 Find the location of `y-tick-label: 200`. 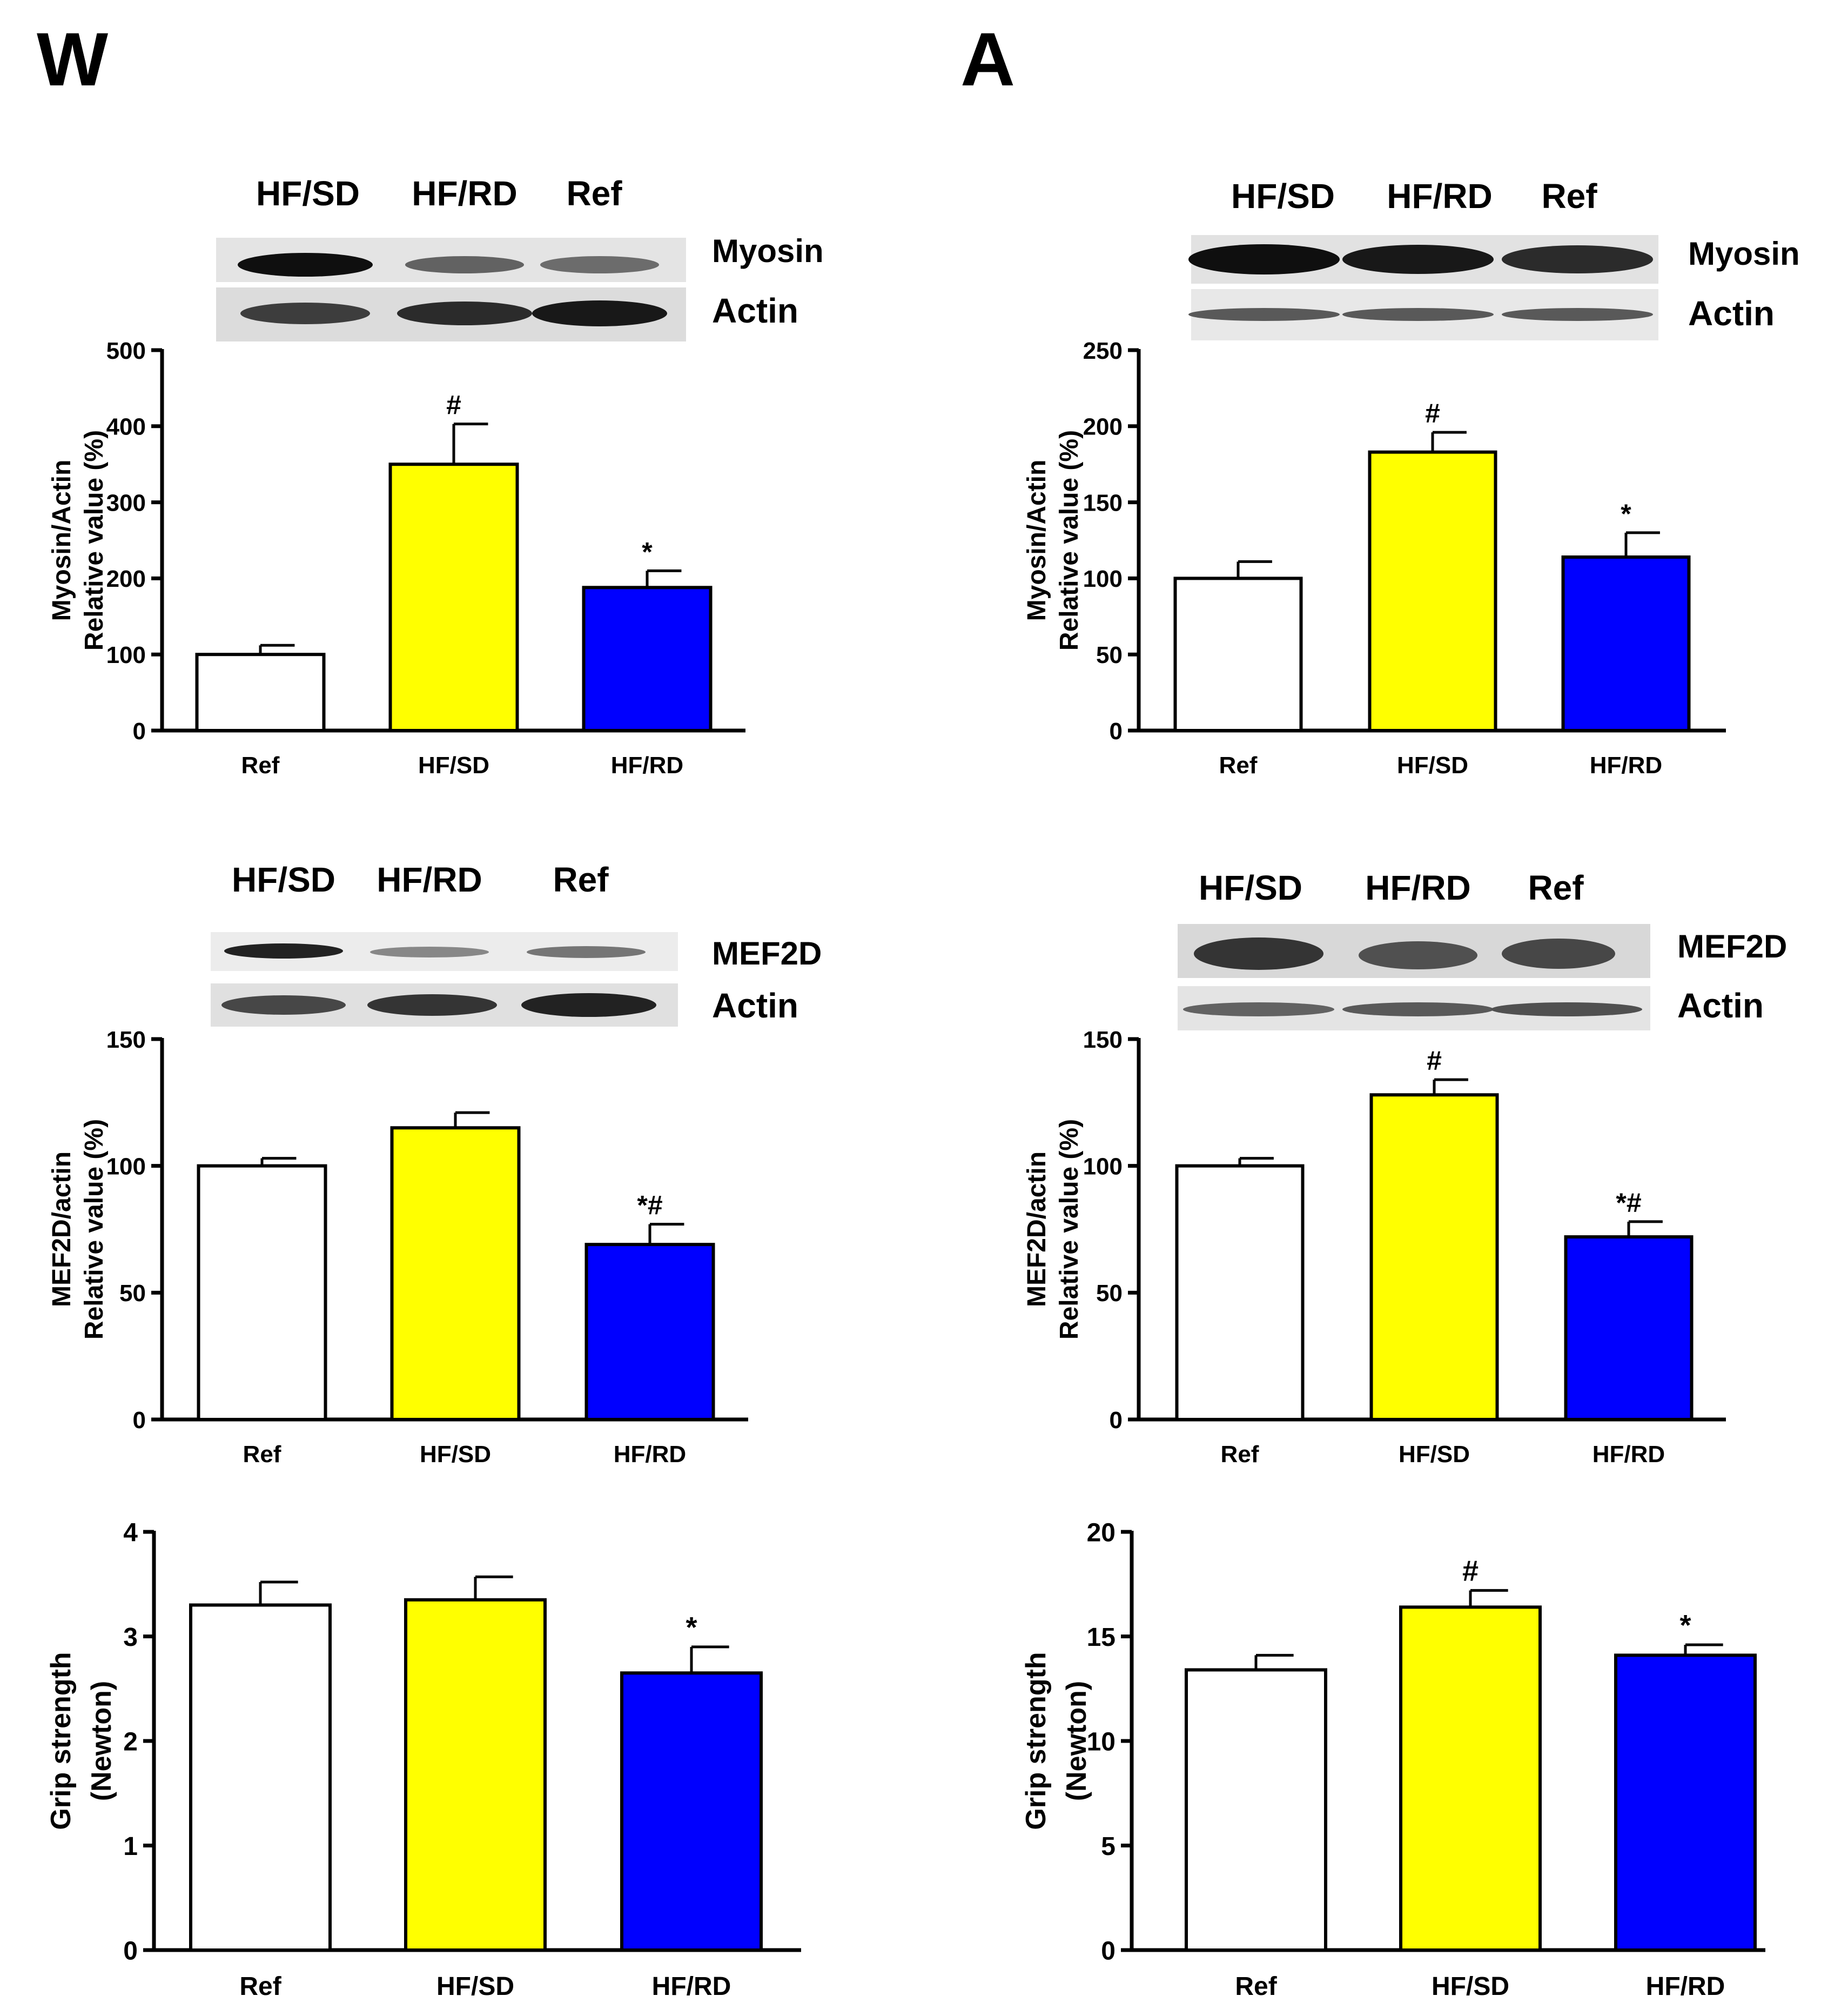

y-tick-label: 200 is located at coordinates (1103, 427).